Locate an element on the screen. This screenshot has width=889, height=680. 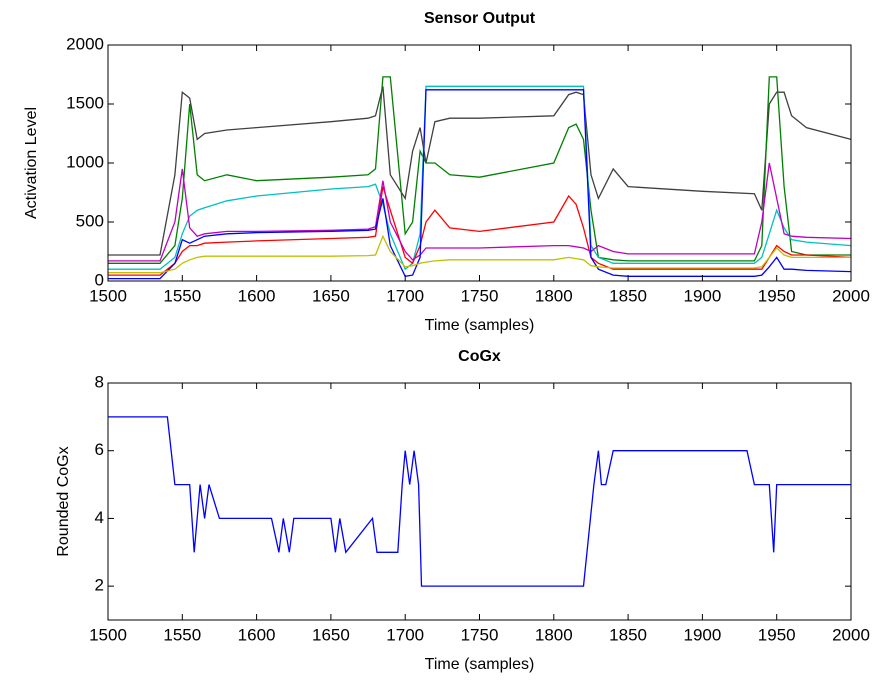
y-tick-label: 1000 is located at coordinates (85, 161).